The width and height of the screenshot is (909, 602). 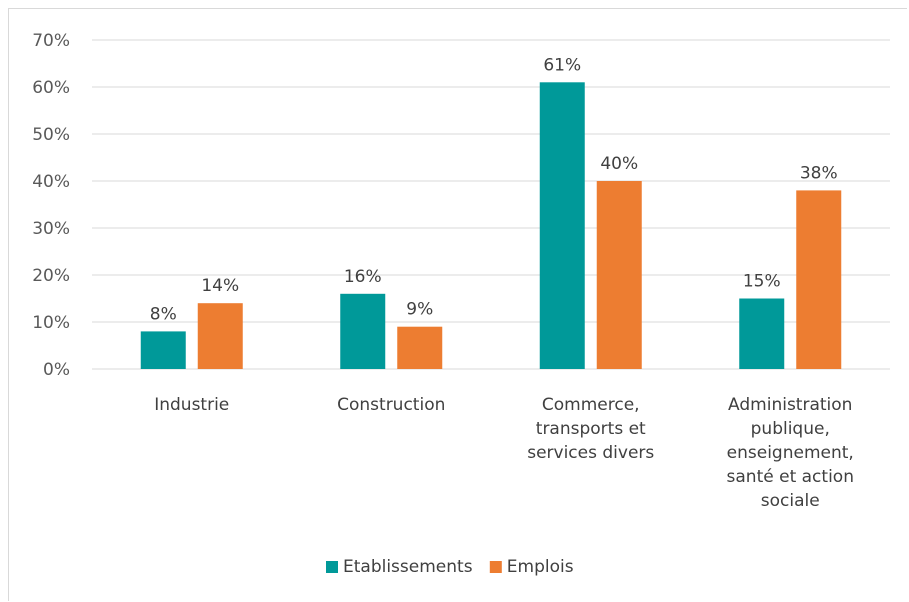 I want to click on legend-label: Etablissements, so click(x=408, y=567).